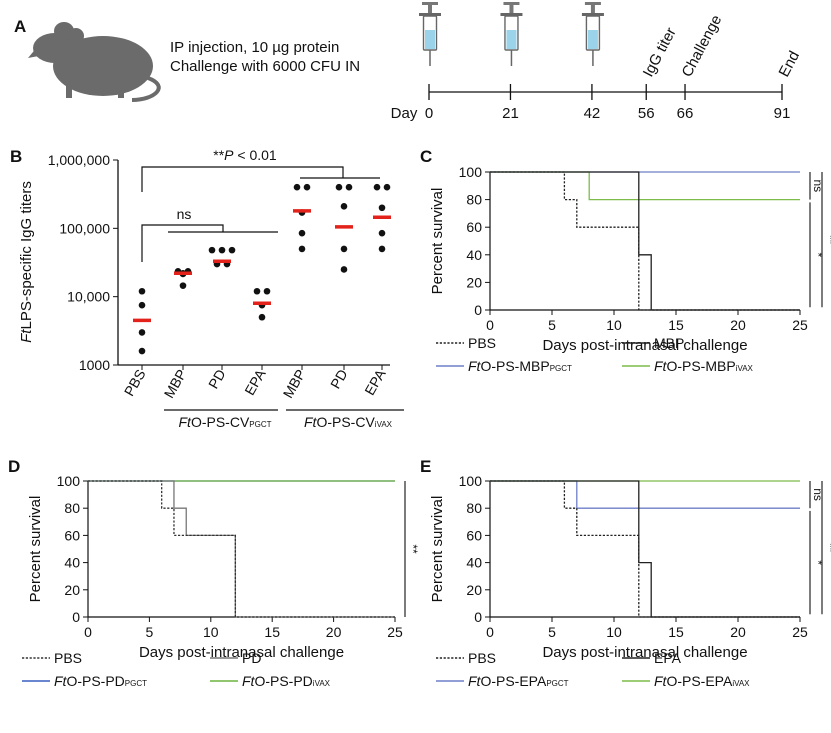 This screenshot has height=733, width=831. What do you see at coordinates (255, 155) in the screenshot?
I see `sig-rest: < 0.01` at bounding box center [255, 155].